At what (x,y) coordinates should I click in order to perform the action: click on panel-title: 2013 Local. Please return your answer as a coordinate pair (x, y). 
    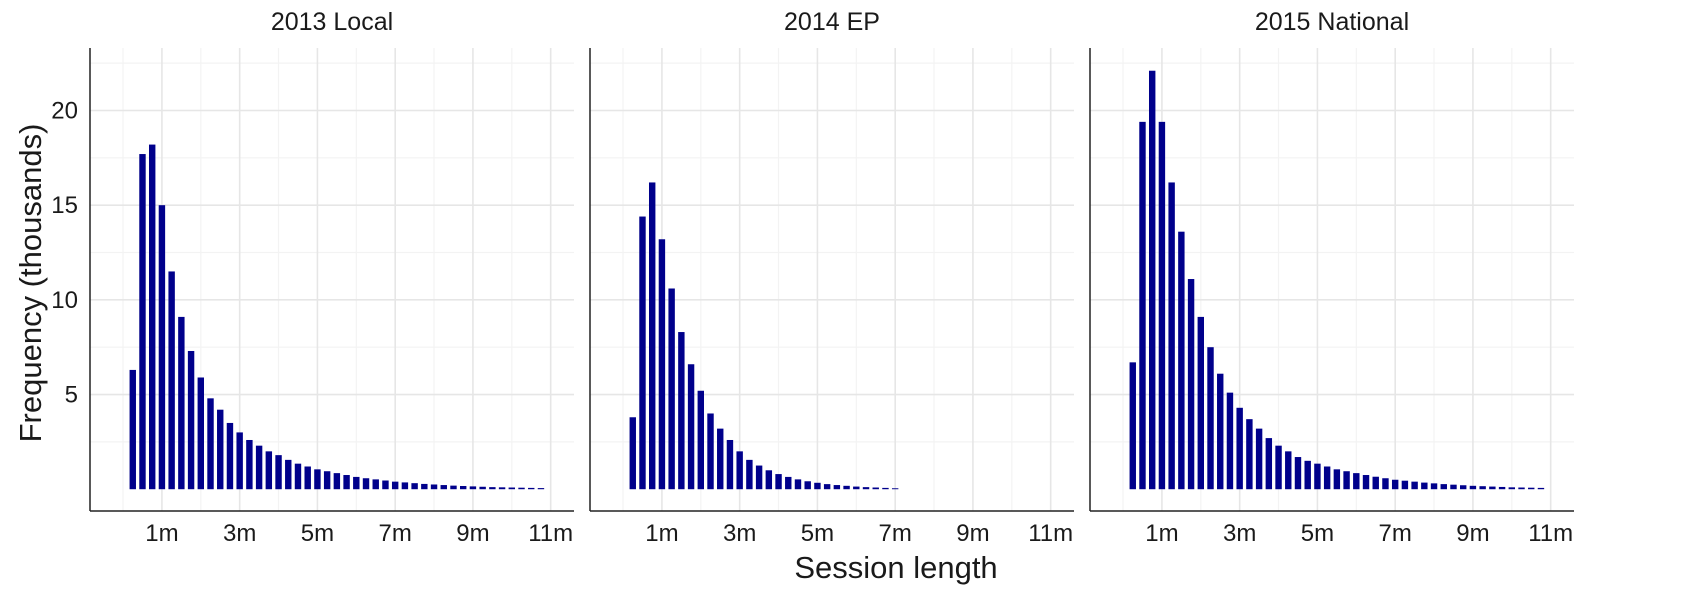
    Looking at the image, I should click on (332, 22).